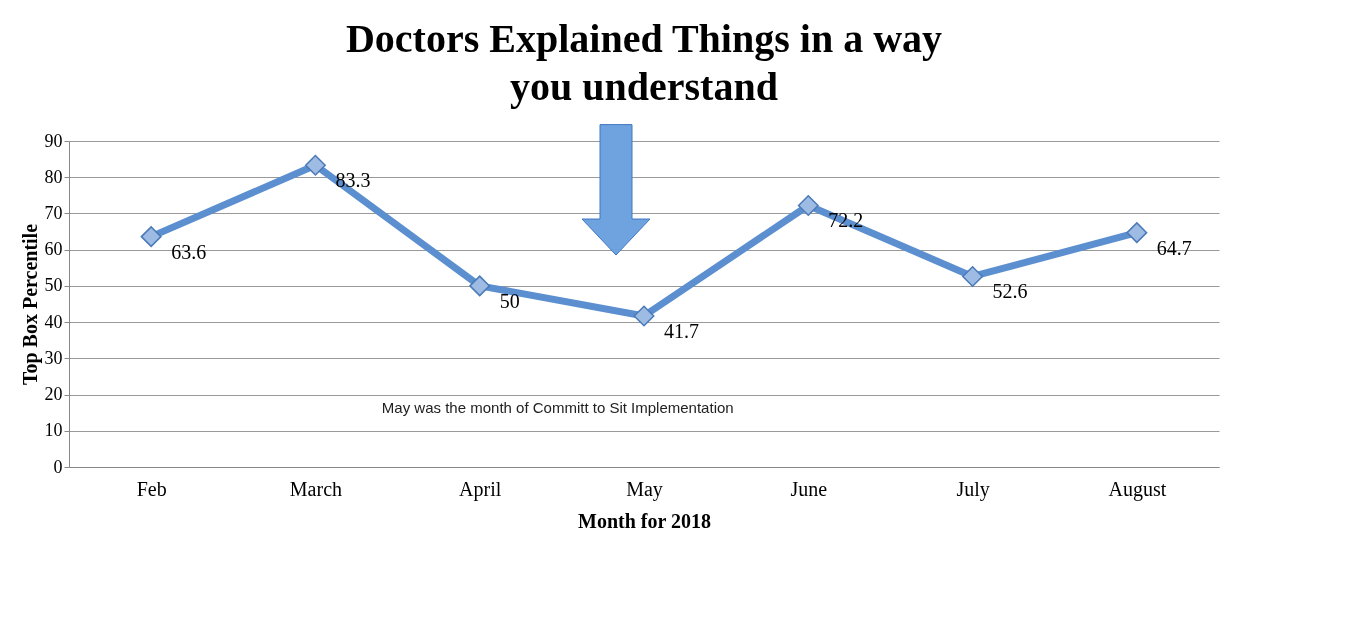 This screenshot has width=1357, height=637. What do you see at coordinates (189, 251) in the screenshot?
I see `data-label: 63.6` at bounding box center [189, 251].